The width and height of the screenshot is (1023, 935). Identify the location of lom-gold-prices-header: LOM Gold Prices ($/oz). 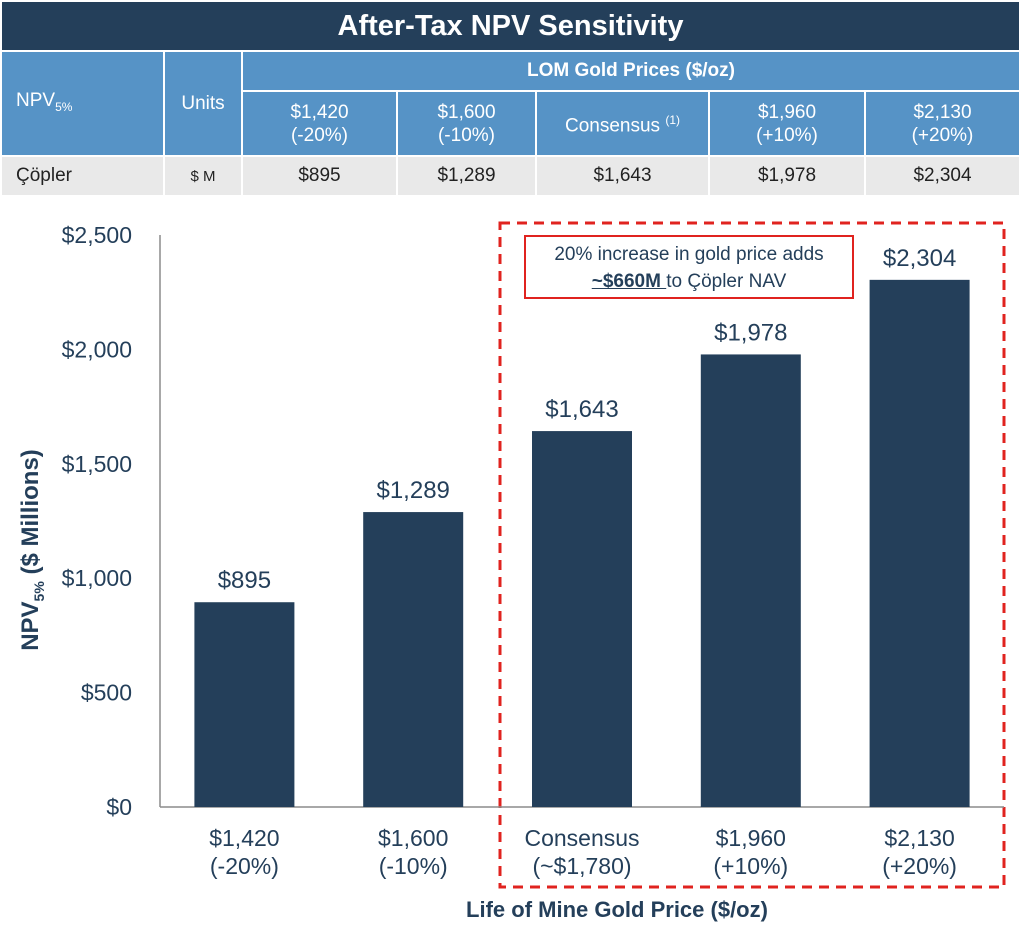
(631, 71).